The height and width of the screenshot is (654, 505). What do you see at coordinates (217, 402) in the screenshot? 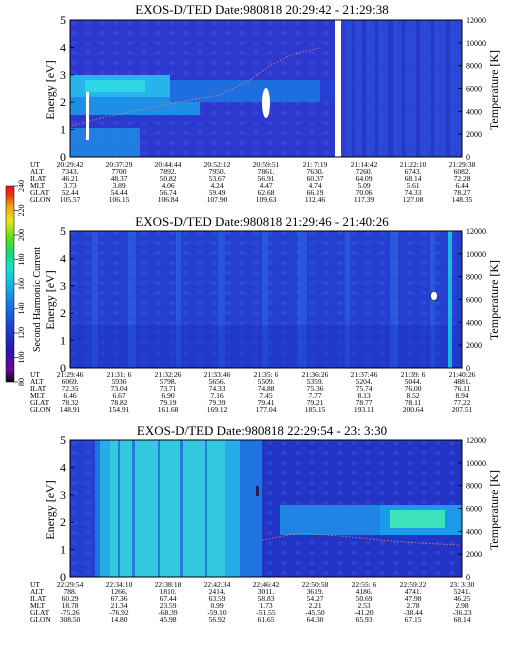
I see `info-cell: 79.39` at bounding box center [217, 402].